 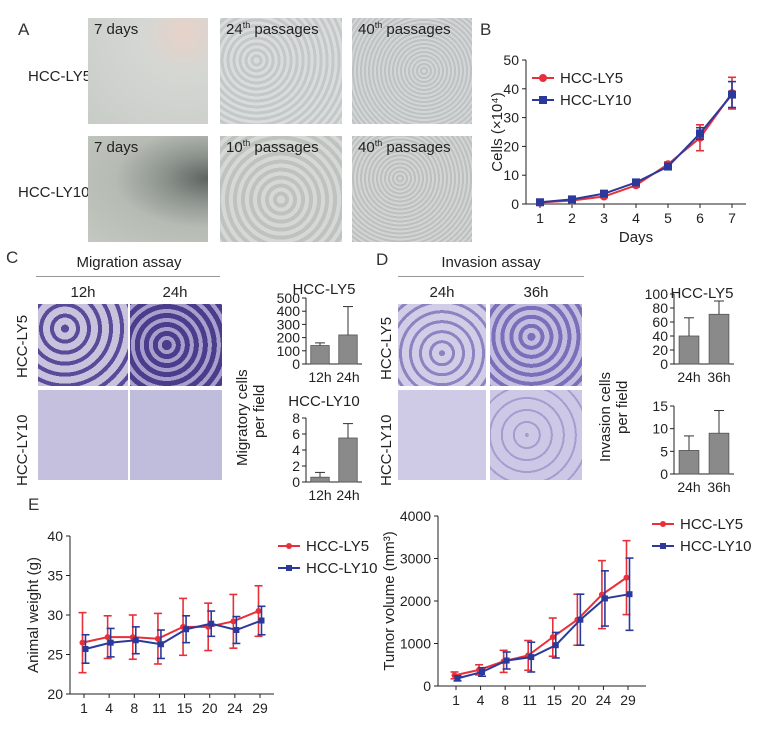 I want to click on y-tick-label: 25, so click(x=55, y=655).